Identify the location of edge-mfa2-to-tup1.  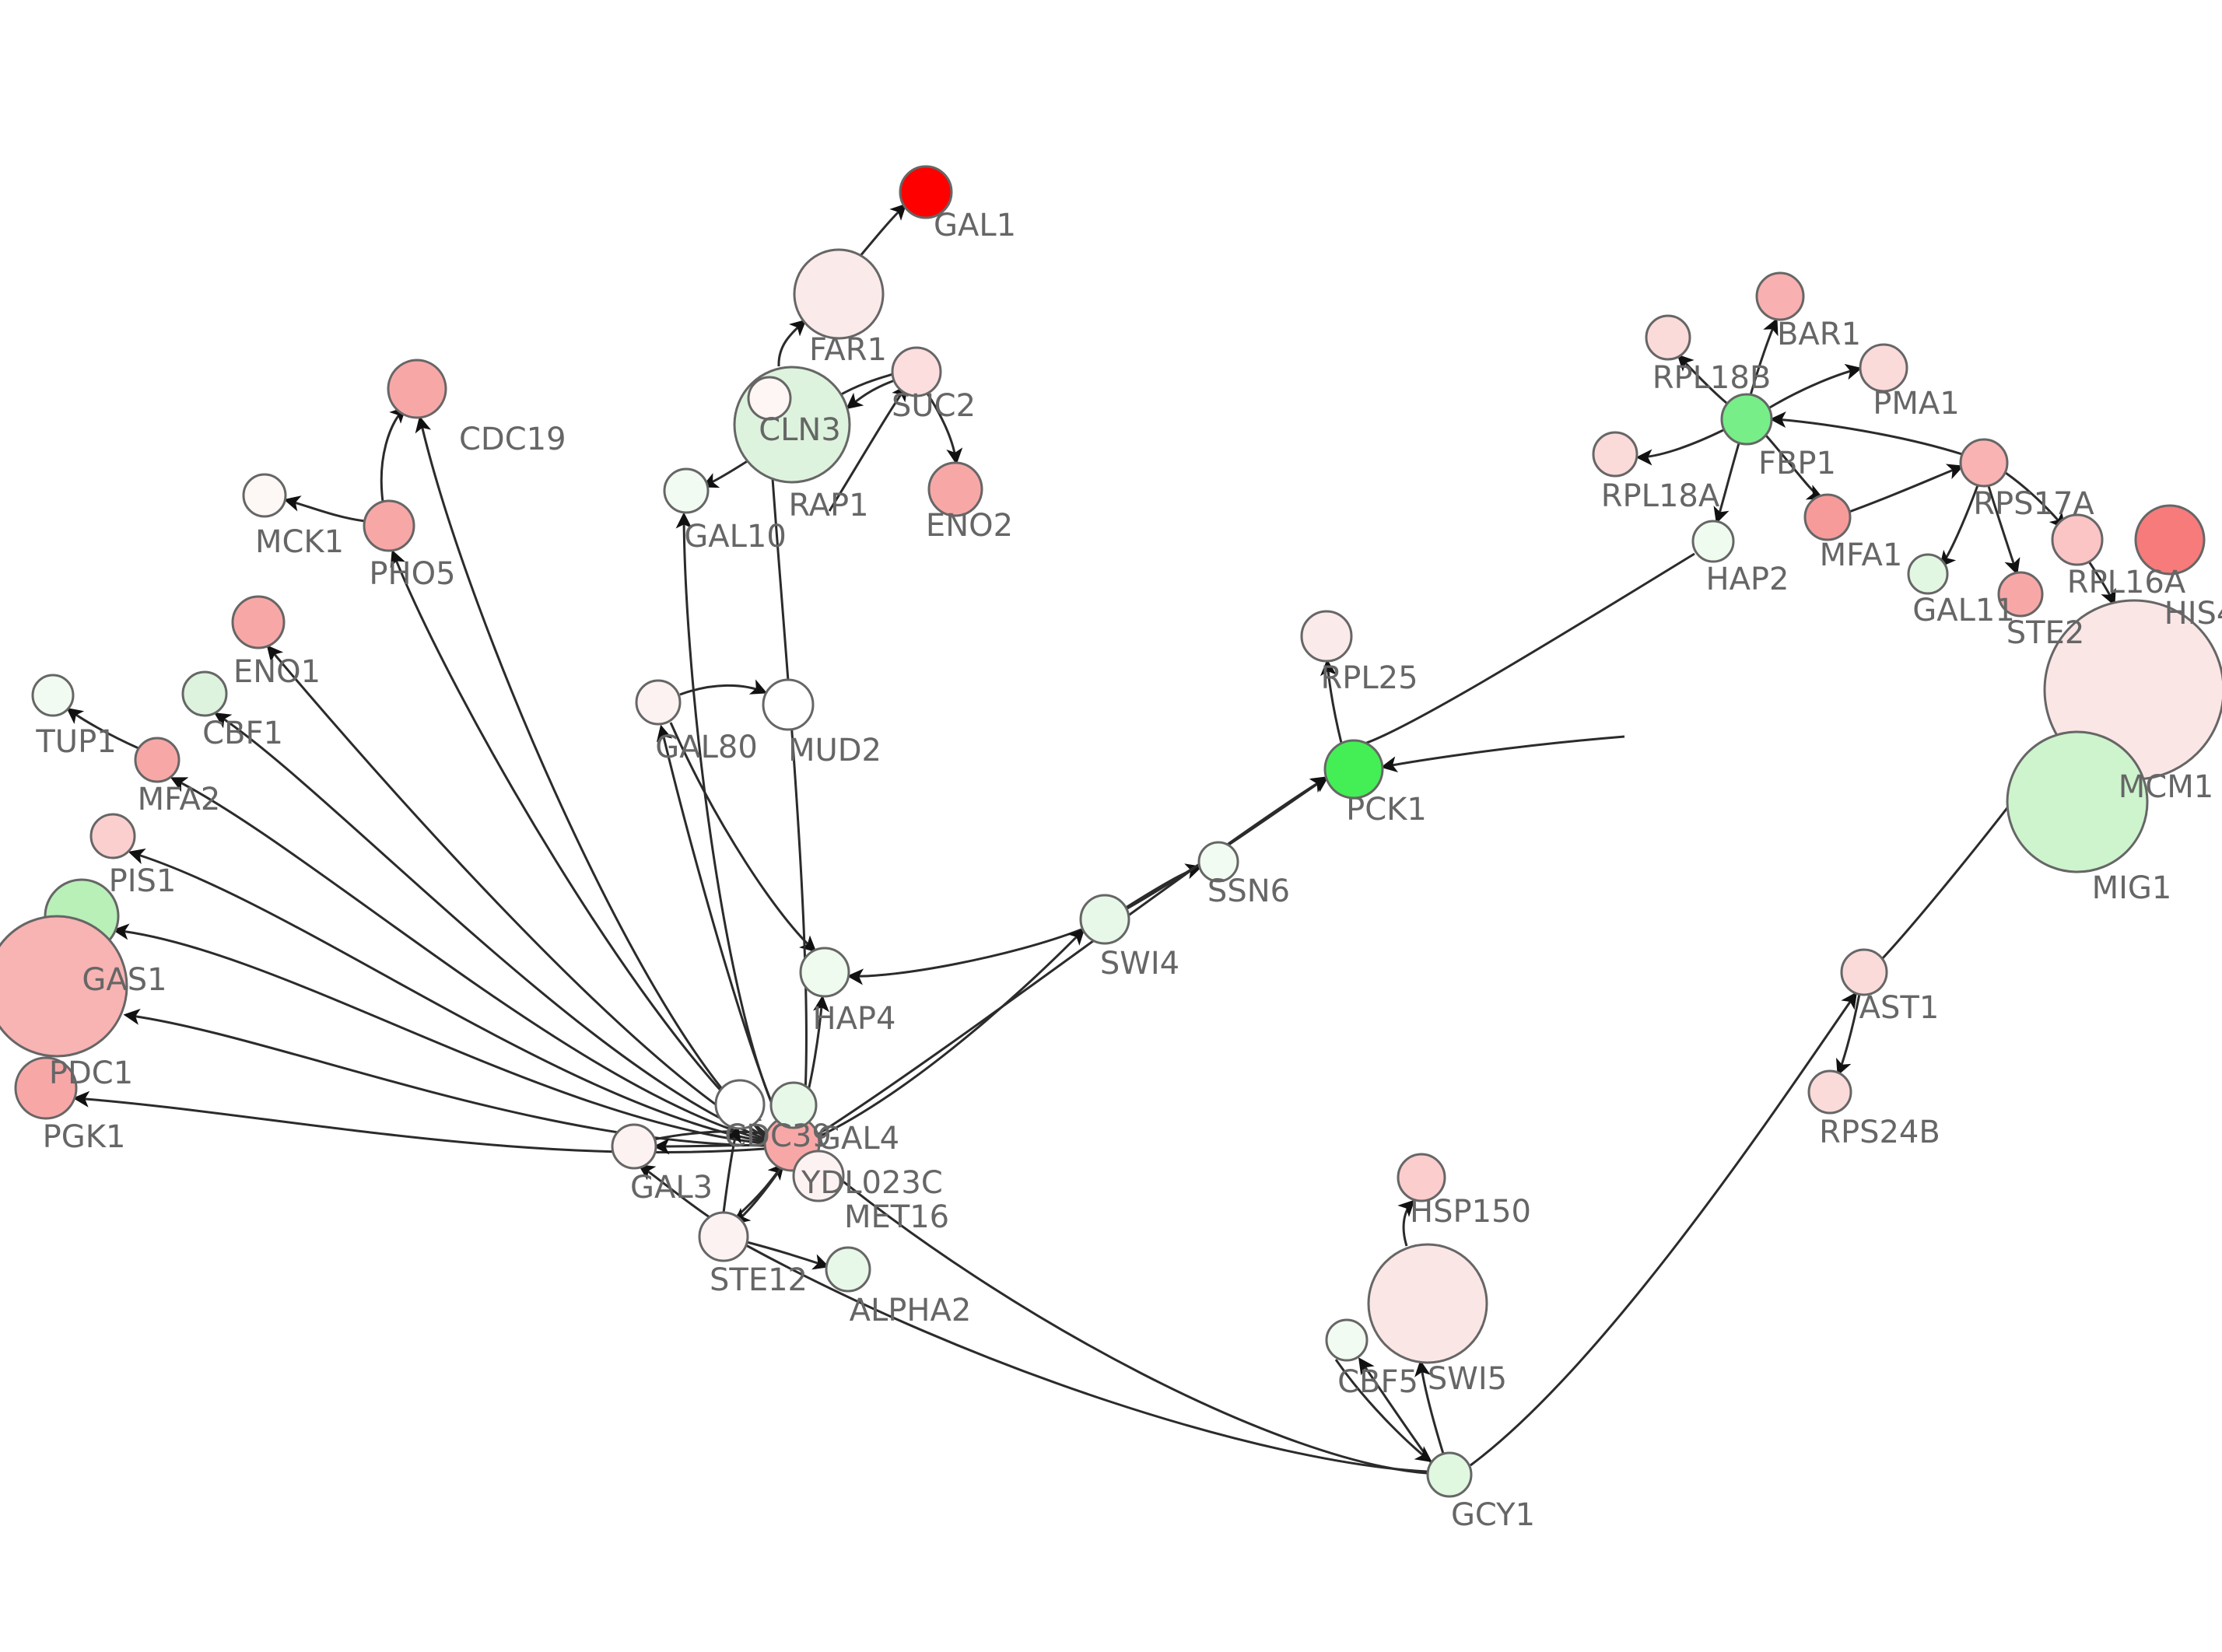
(102, 729).